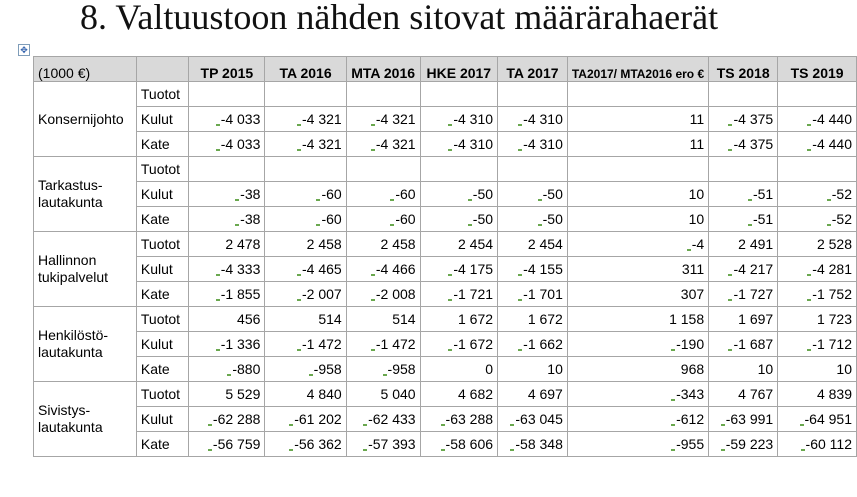 Image resolution: width=857 pixels, height=497 pixels. Describe the element at coordinates (828, 444) in the screenshot. I see `value-text: -60 112` at that location.